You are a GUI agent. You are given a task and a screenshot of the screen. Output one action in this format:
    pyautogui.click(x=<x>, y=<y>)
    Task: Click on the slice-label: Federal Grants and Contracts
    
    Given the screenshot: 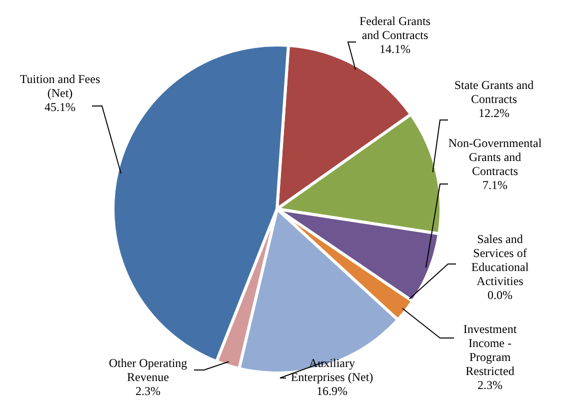 What is the action you would take?
    pyautogui.click(x=395, y=28)
    